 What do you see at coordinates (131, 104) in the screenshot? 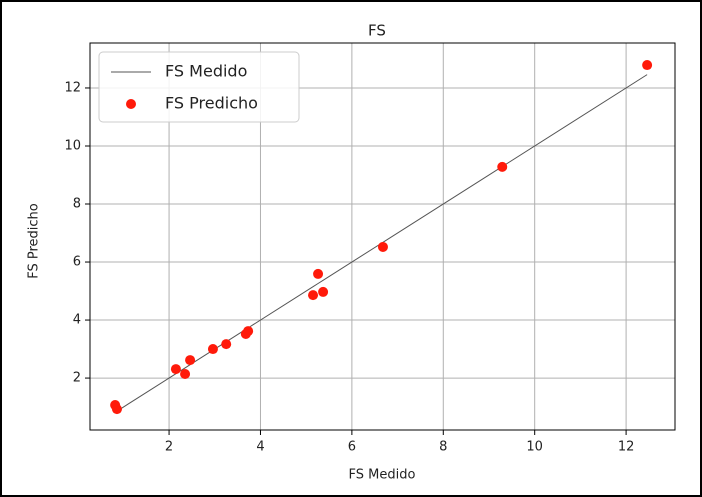
I see `legend-marker` at bounding box center [131, 104].